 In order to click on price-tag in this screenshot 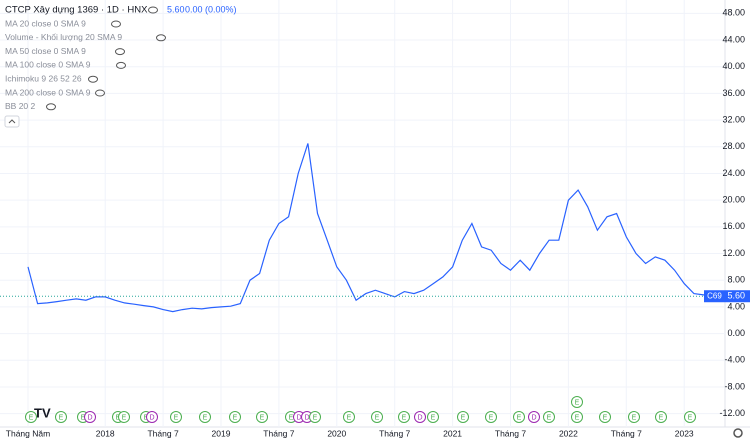, I will do `click(737, 296)`.